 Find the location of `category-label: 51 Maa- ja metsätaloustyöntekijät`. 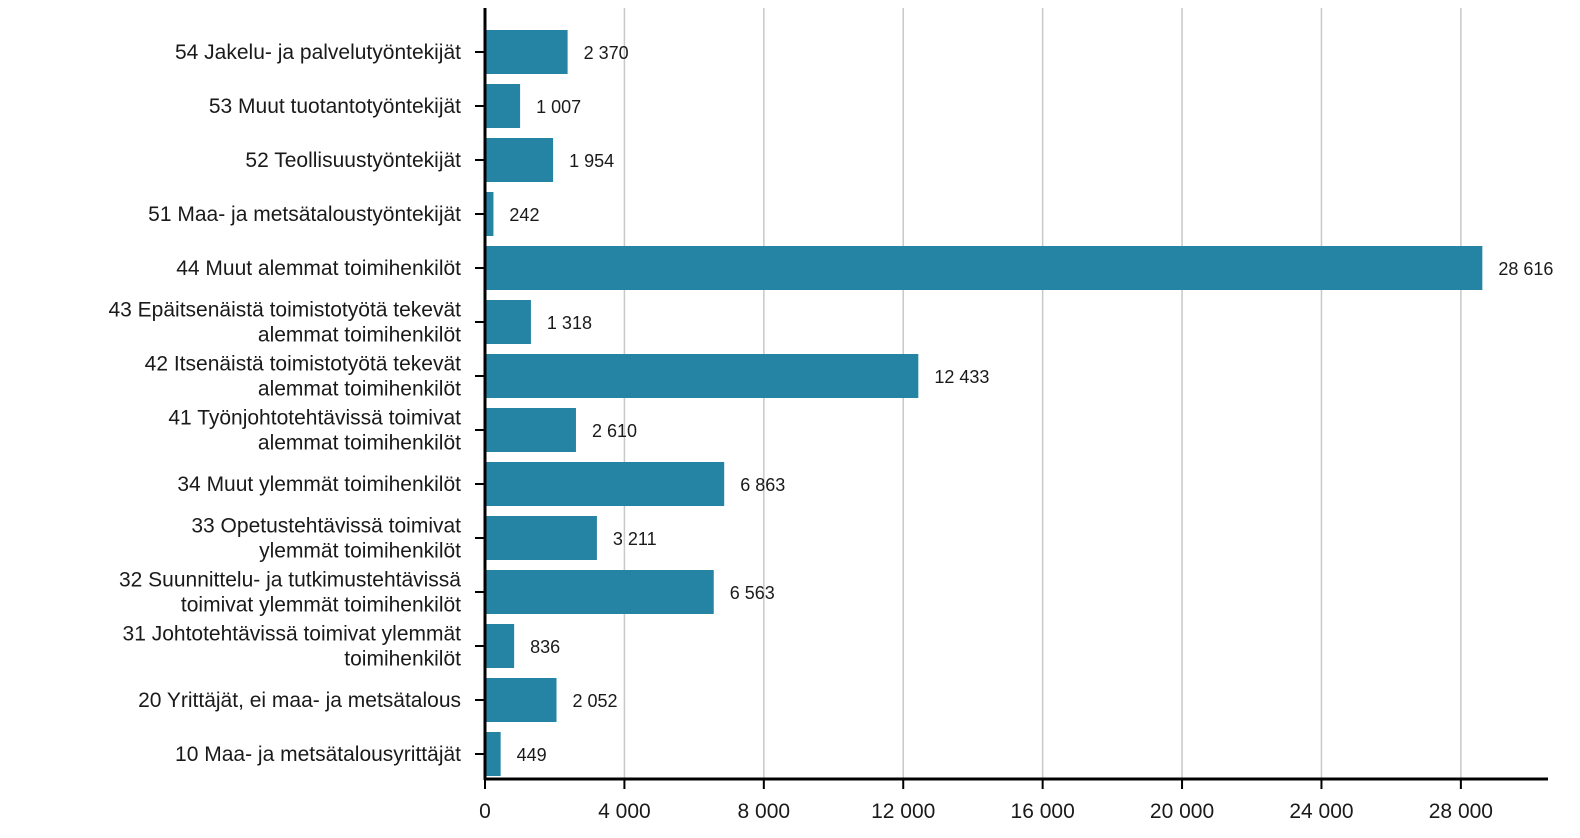

category-label: 51 Maa- ja metsätaloustyöntekijät is located at coordinates (304, 214).